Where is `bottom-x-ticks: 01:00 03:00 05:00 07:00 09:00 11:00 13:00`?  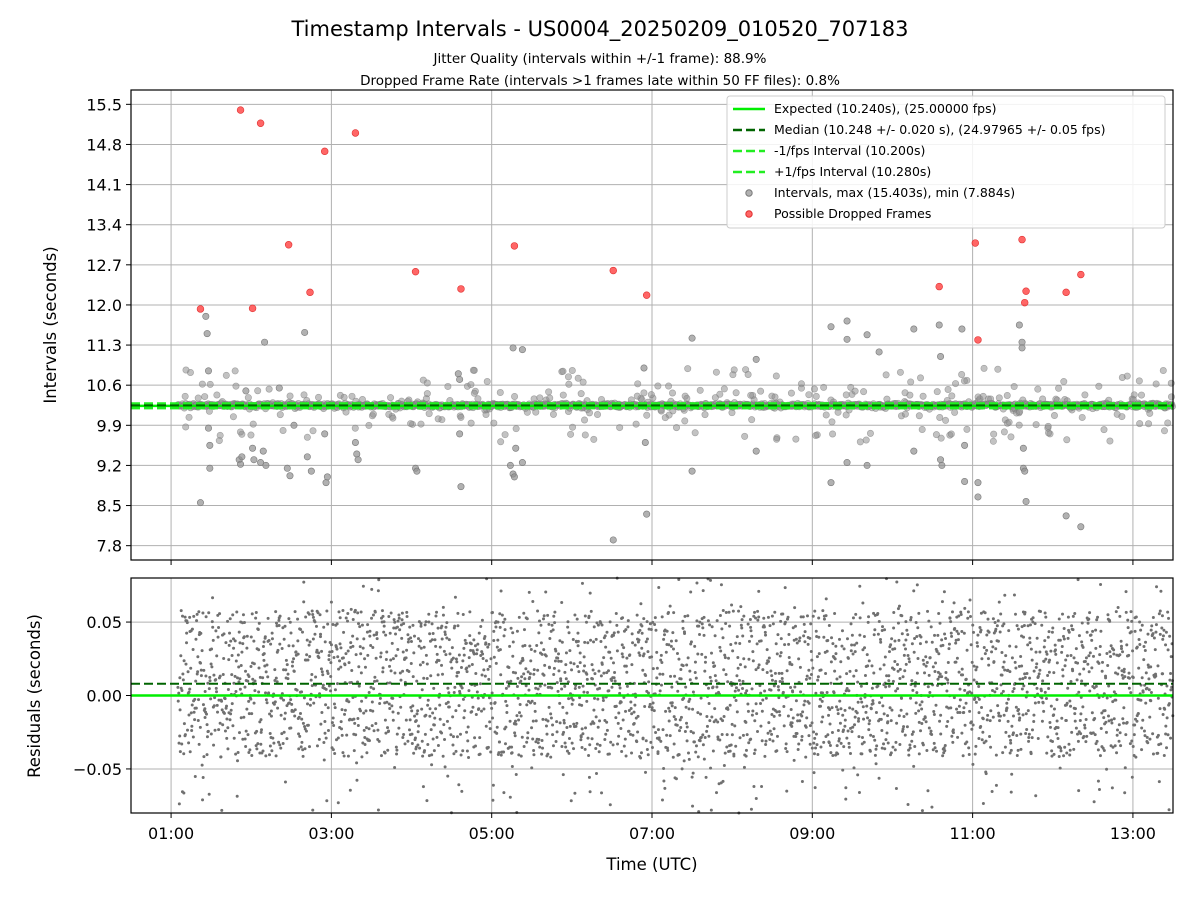 bottom-x-ticks: 01:00 03:00 05:00 07:00 09:00 11:00 13:00 is located at coordinates (652, 828).